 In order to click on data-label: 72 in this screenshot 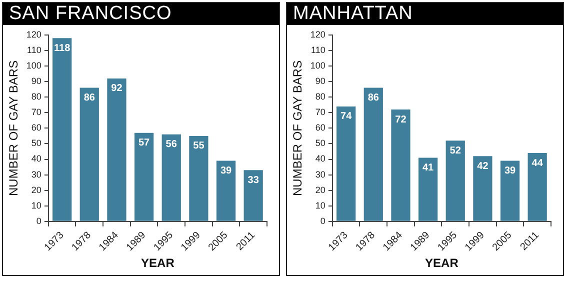, I will do `click(401, 120)`.